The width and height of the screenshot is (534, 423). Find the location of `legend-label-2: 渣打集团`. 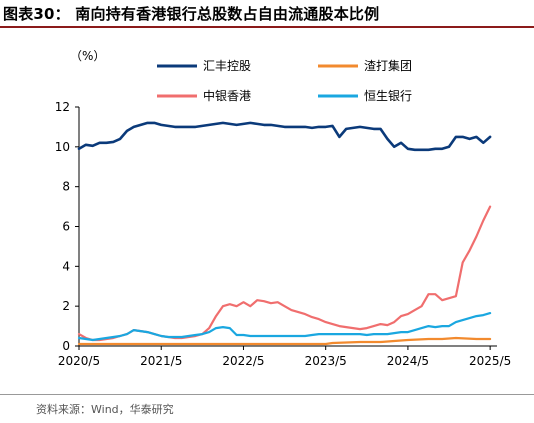

legend-label-2: 渣打集团 is located at coordinates (388, 65).